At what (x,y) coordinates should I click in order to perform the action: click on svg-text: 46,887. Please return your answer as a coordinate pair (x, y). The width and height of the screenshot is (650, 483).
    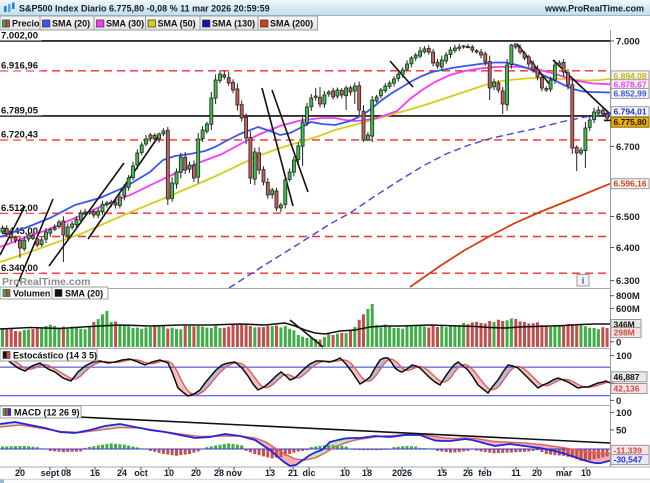
    Looking at the image, I should click on (627, 377).